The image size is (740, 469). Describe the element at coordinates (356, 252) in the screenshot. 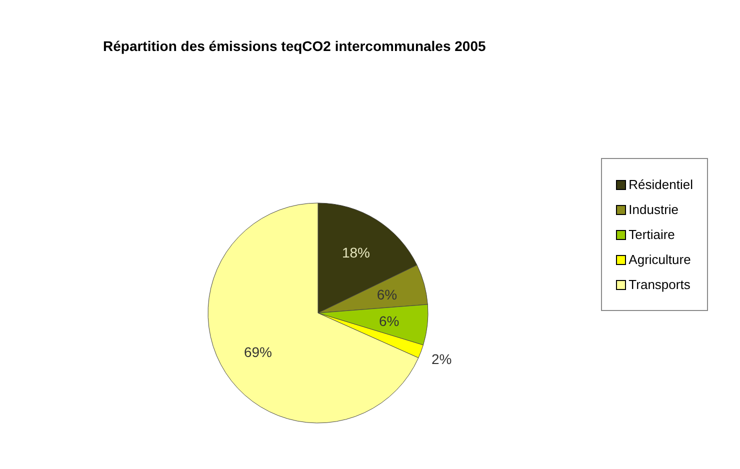

I see `data-label: 18%` at that location.